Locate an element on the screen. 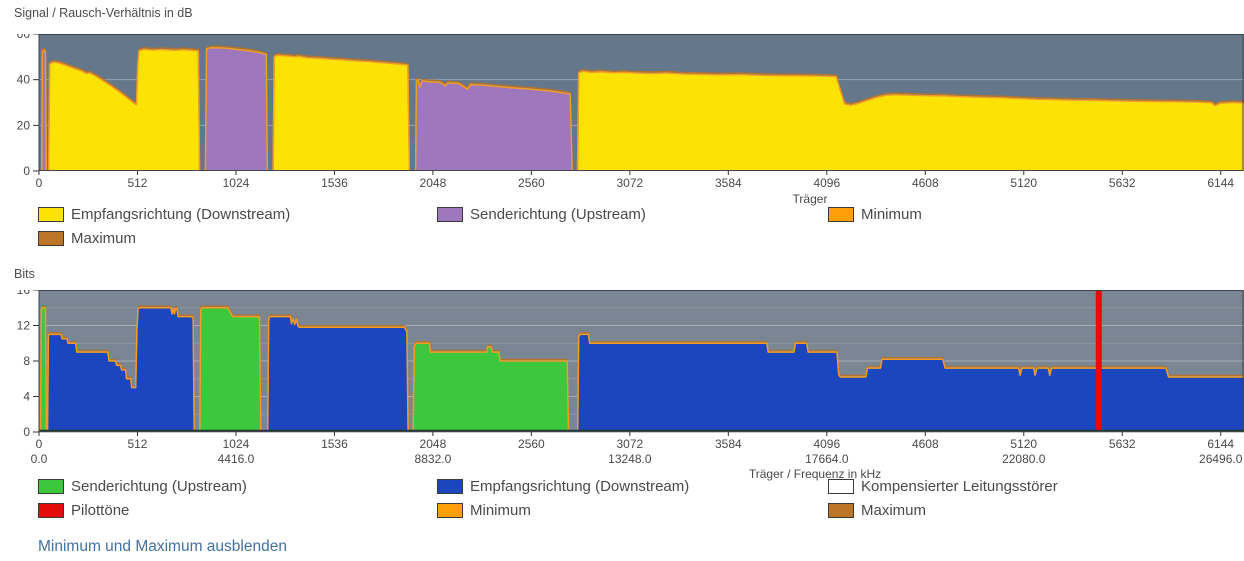 The height and width of the screenshot is (561, 1244). x-freq-label: 4416.0 is located at coordinates (236, 459).